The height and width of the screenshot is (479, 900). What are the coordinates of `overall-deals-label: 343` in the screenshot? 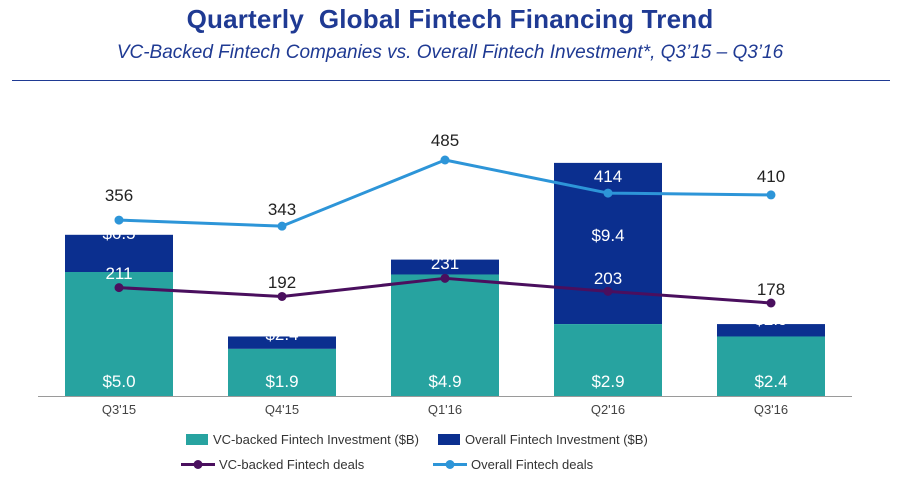 It's located at (282, 209).